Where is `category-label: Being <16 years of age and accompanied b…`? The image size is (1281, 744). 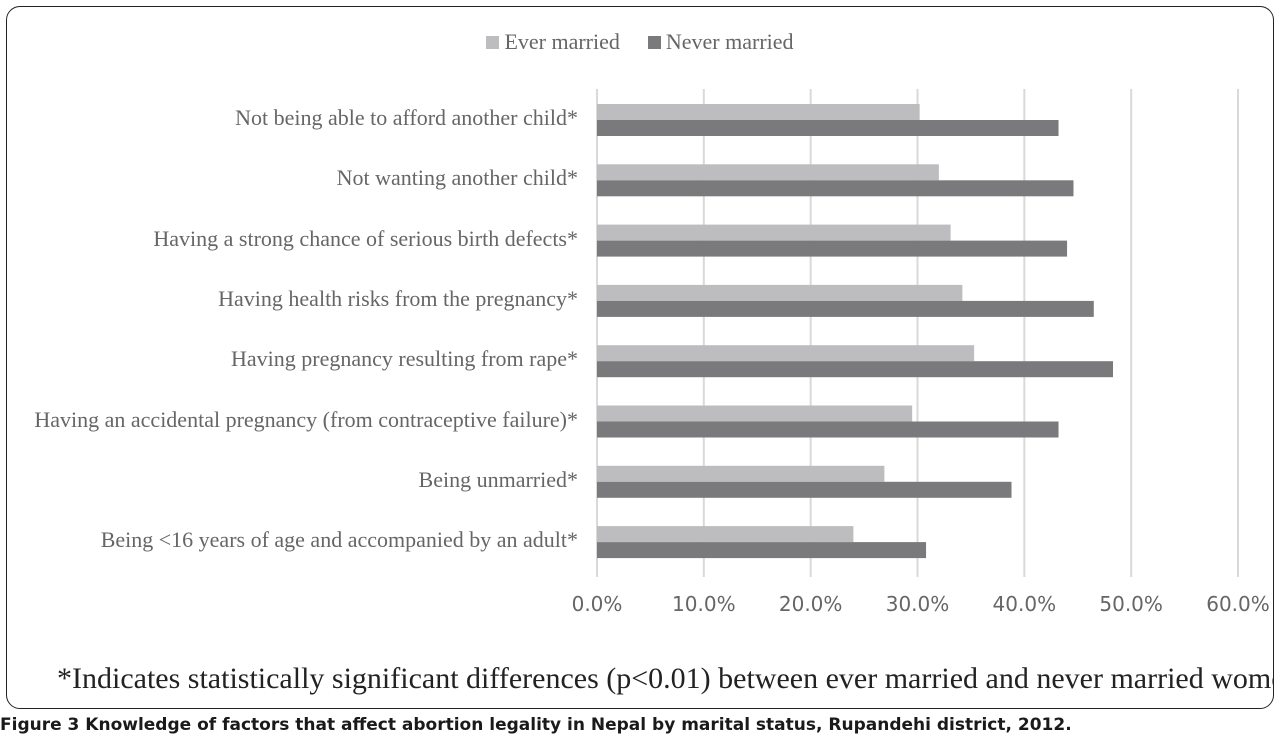 category-label: Being <16 years of age and accompanied b… is located at coordinates (339, 540).